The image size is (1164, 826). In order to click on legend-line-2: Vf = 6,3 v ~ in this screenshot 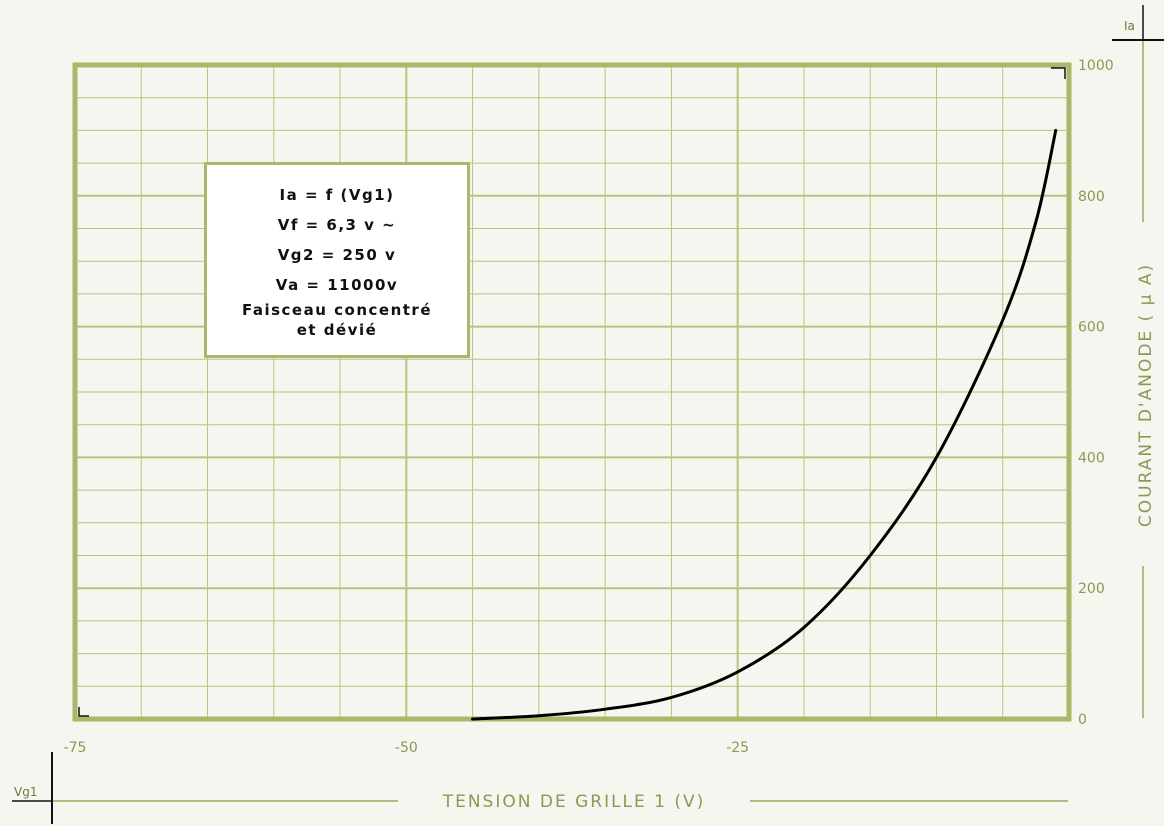, I will do `click(337, 225)`.